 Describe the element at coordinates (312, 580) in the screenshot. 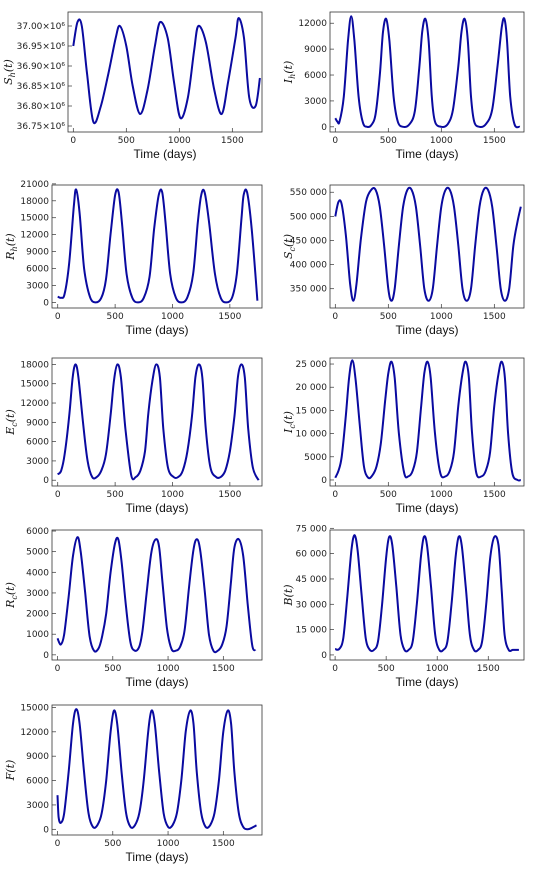

I see `y-tick-label: 45 000` at that location.